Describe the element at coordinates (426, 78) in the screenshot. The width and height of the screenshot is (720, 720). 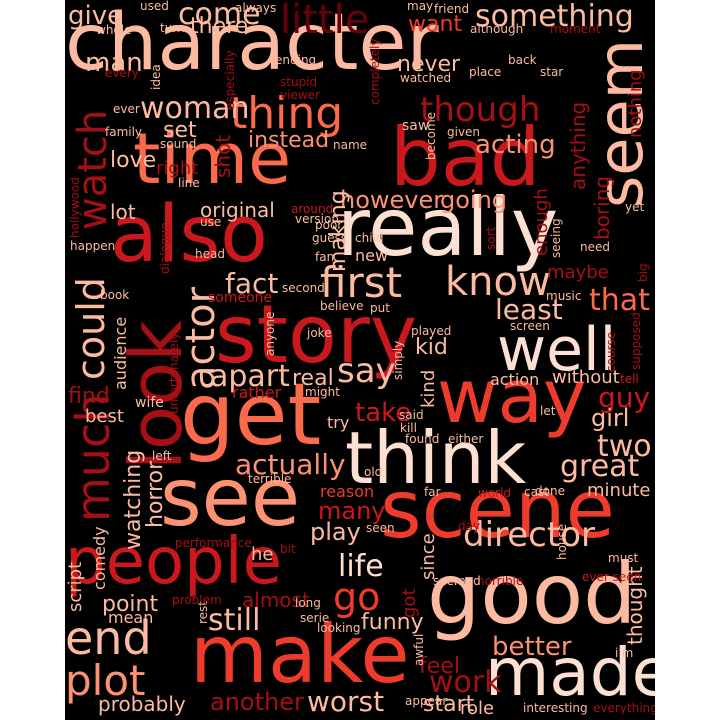
I see `word: watched` at that location.